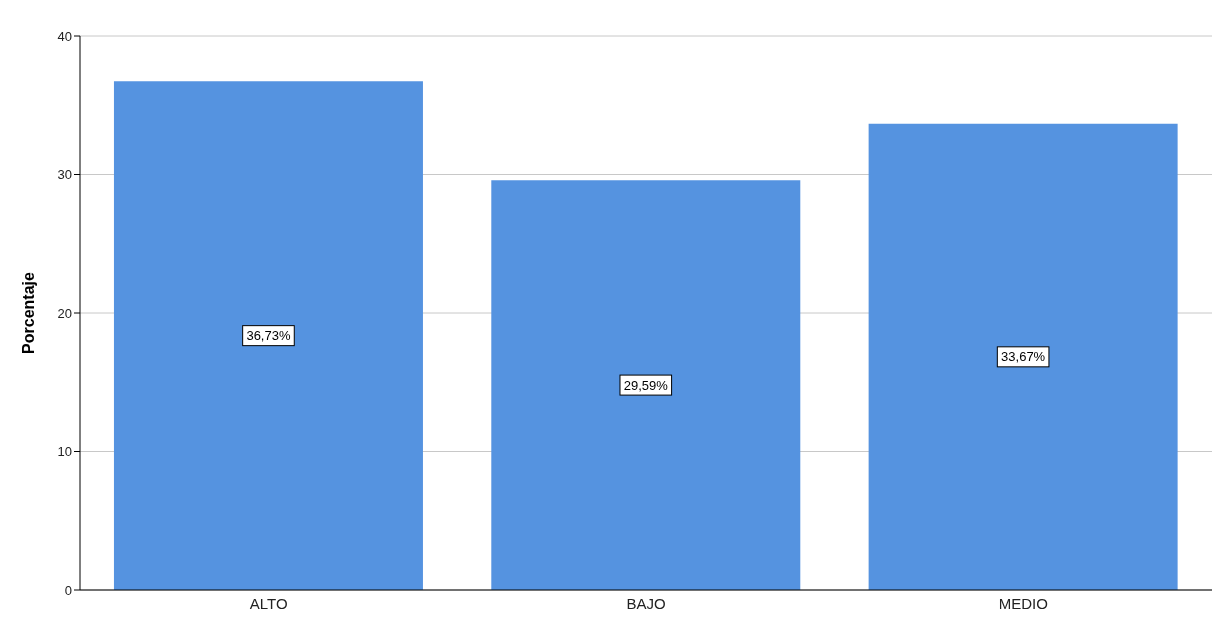 This screenshot has width=1220, height=633. What do you see at coordinates (64, 452) in the screenshot?
I see `y-tick-label: 10` at bounding box center [64, 452].